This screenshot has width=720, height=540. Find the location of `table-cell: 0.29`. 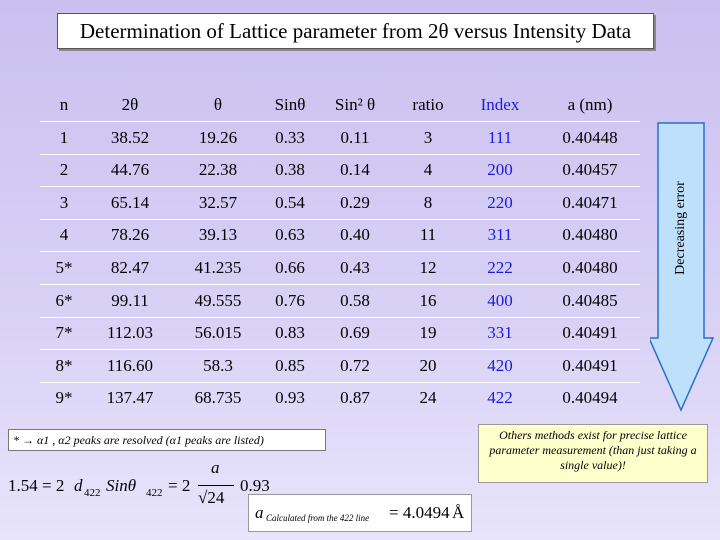

table-cell: 0.29 is located at coordinates (355, 202).